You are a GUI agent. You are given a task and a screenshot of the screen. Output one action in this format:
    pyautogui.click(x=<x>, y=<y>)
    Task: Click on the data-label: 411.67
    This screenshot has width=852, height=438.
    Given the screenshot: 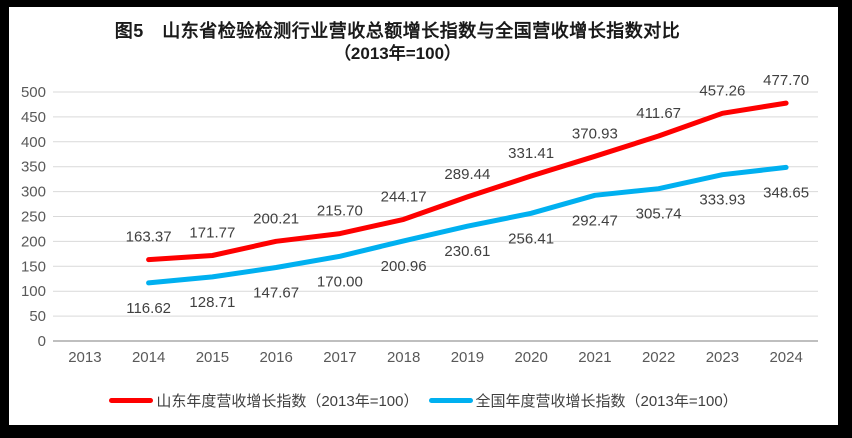 What is the action you would take?
    pyautogui.click(x=658, y=113)
    